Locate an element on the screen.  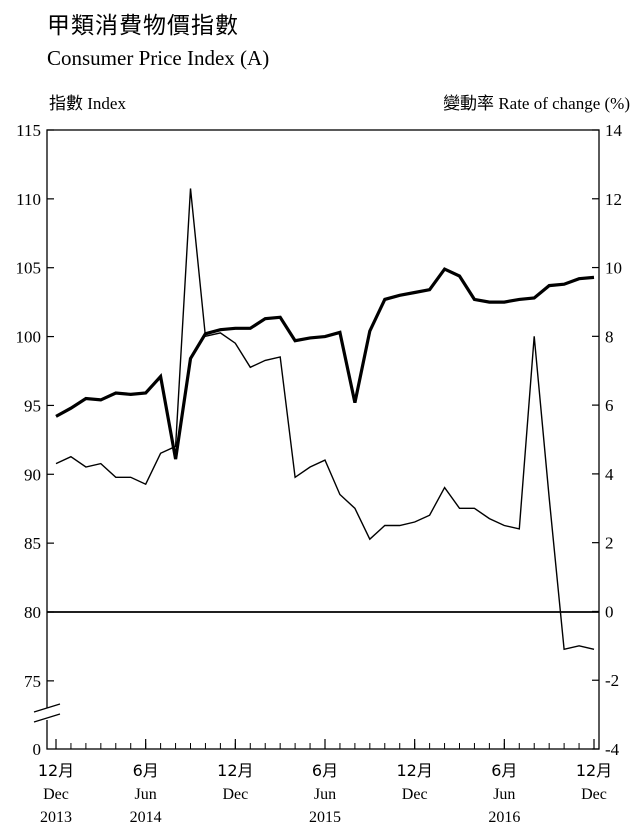
left-axis-label-zh: 指數 is located at coordinates (66, 104).